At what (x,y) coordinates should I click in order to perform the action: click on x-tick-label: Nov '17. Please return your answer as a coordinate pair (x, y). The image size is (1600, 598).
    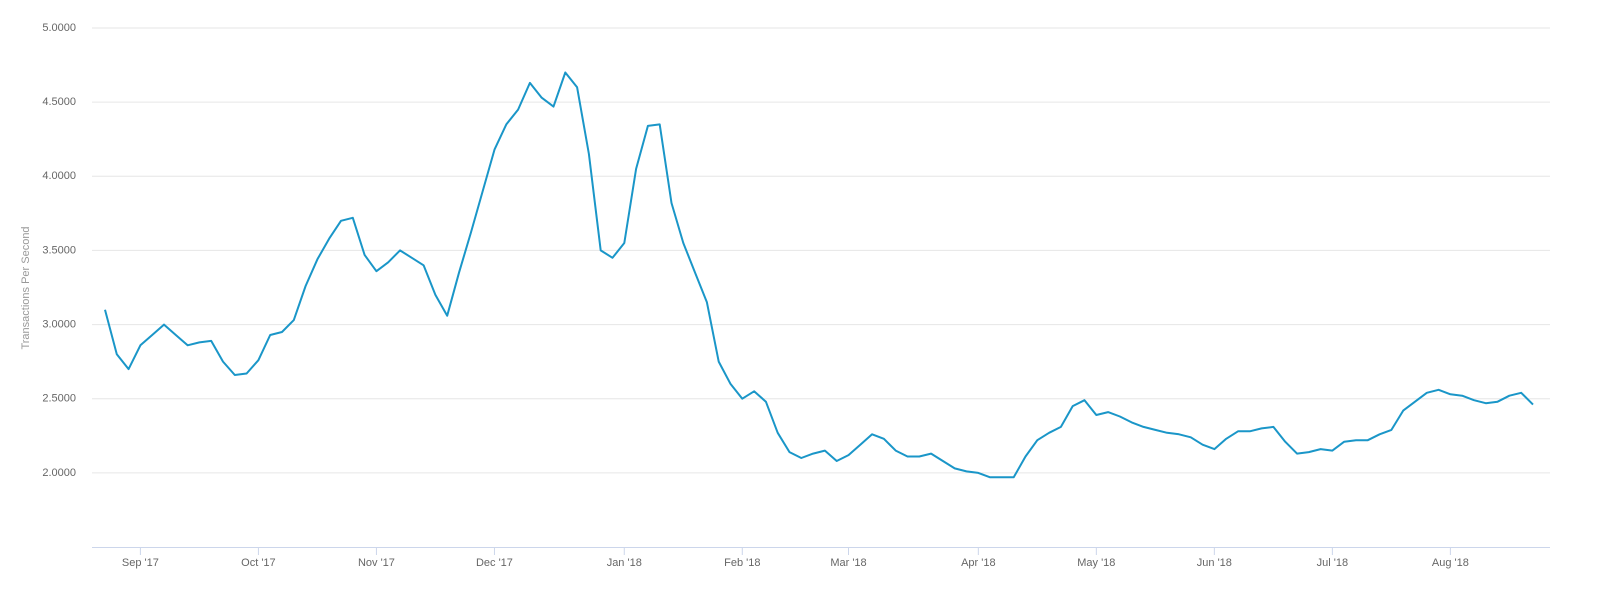
    Looking at the image, I should click on (376, 563).